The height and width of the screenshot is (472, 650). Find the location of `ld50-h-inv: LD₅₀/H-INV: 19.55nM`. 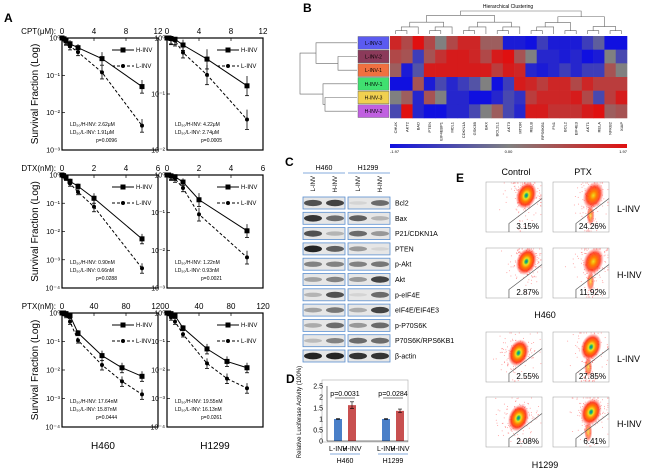

ld50-h-inv: LD₅₀/H-INV: 19.55nM is located at coordinates (199, 402).